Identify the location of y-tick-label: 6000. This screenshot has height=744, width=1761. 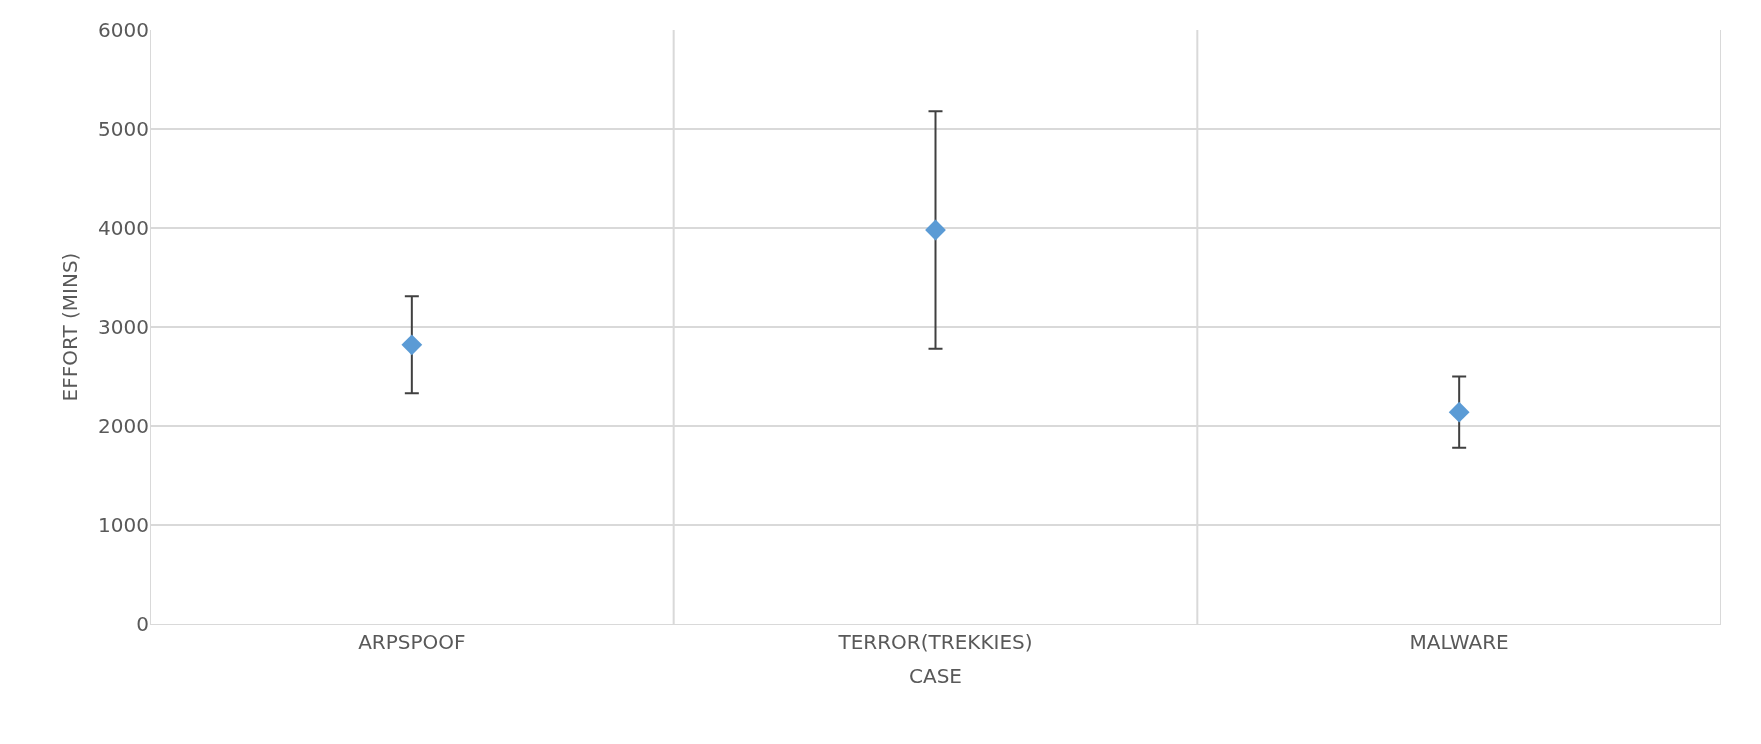
(123, 30).